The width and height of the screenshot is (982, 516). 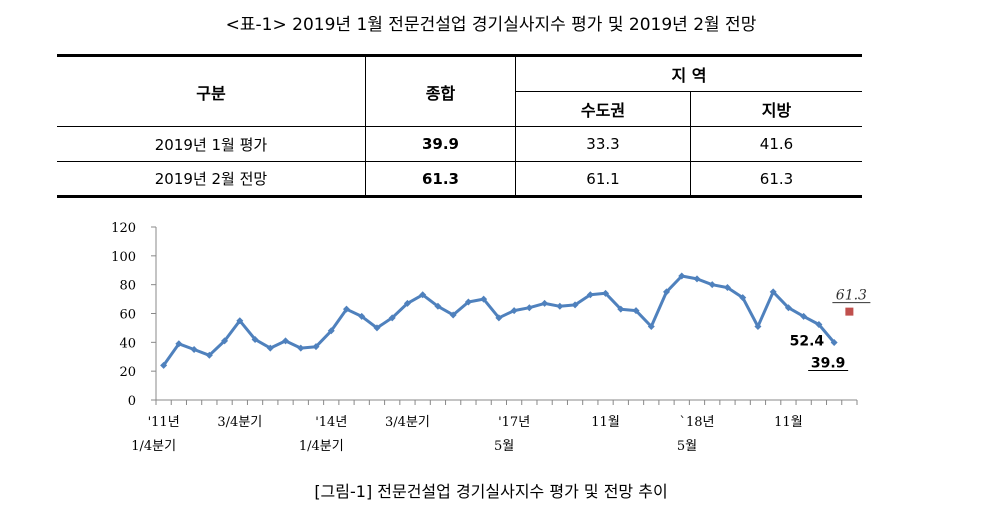 What do you see at coordinates (776, 179) in the screenshot?
I see `row-local: 61.3` at bounding box center [776, 179].